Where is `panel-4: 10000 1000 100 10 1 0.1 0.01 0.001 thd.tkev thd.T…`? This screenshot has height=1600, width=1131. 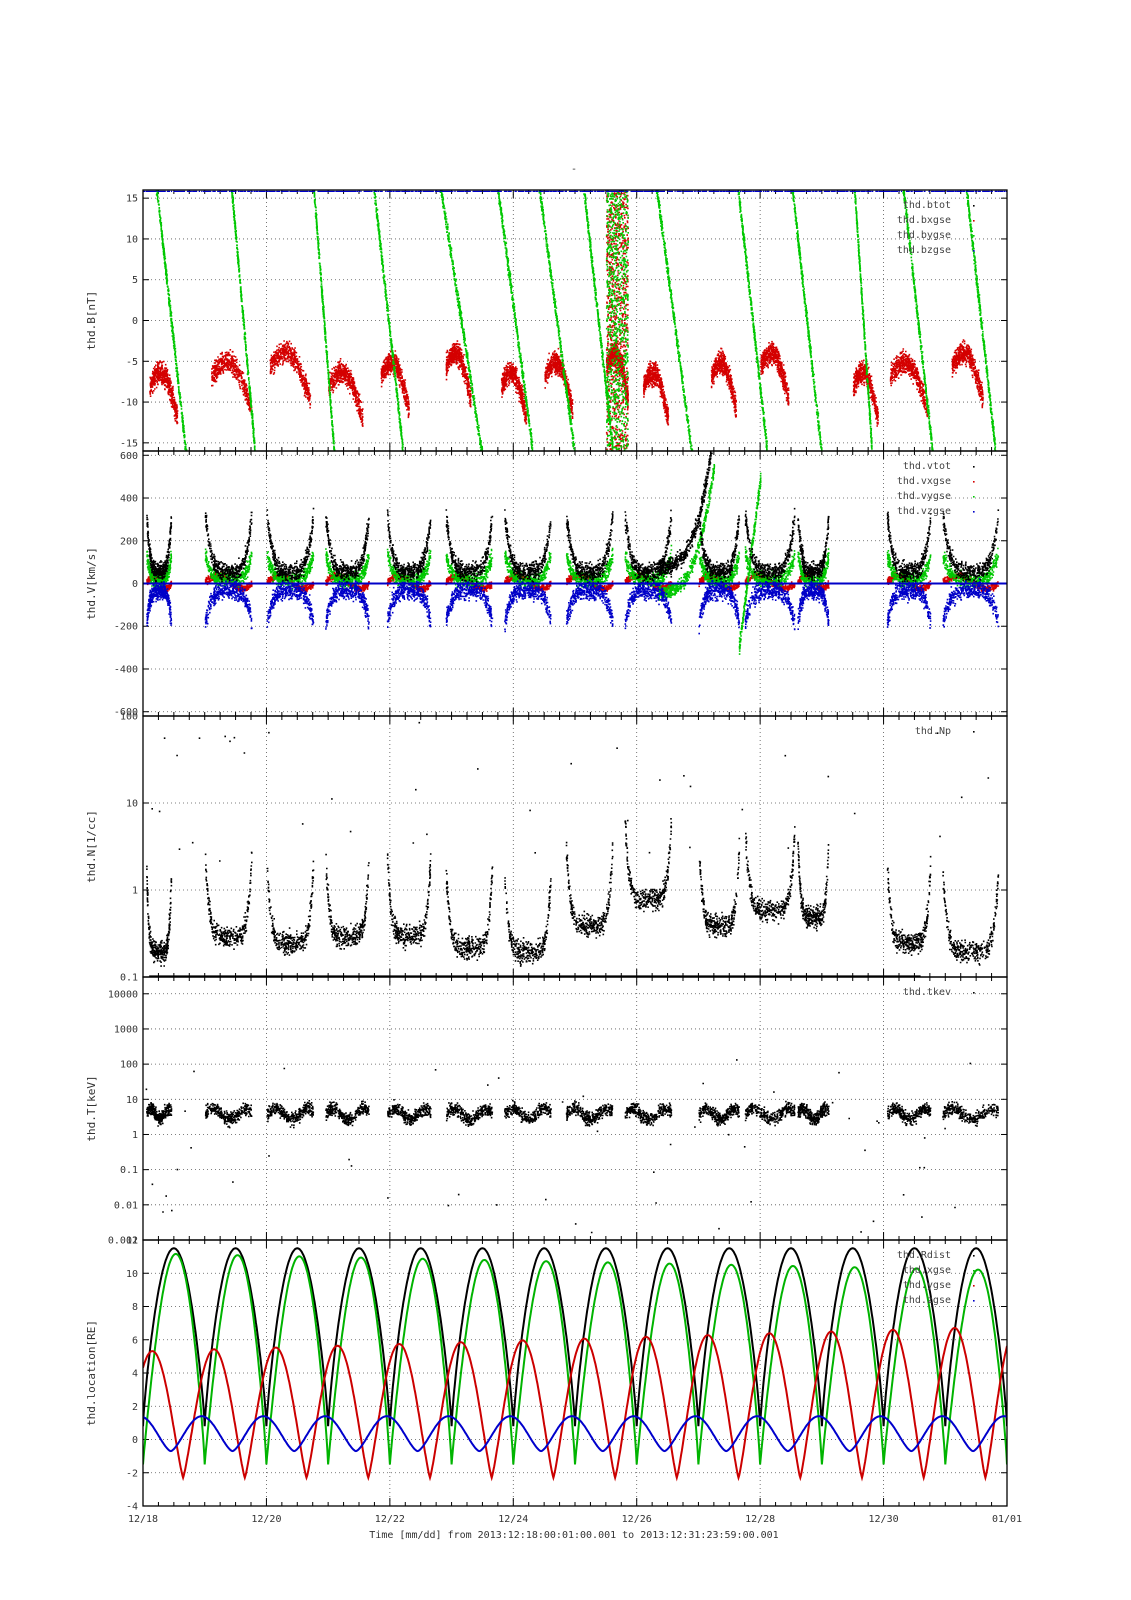 panel-4: 10000 1000 100 10 1 0.1 0.01 0.001 thd.tkev thd.T… is located at coordinates (546, 1111).